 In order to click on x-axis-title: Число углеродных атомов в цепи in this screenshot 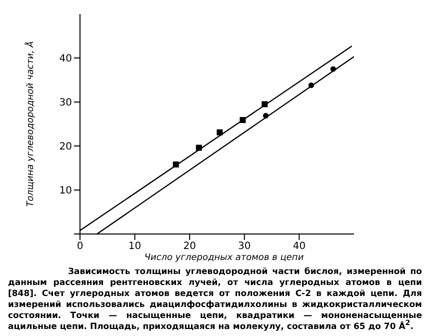, I will do `click(224, 258)`.